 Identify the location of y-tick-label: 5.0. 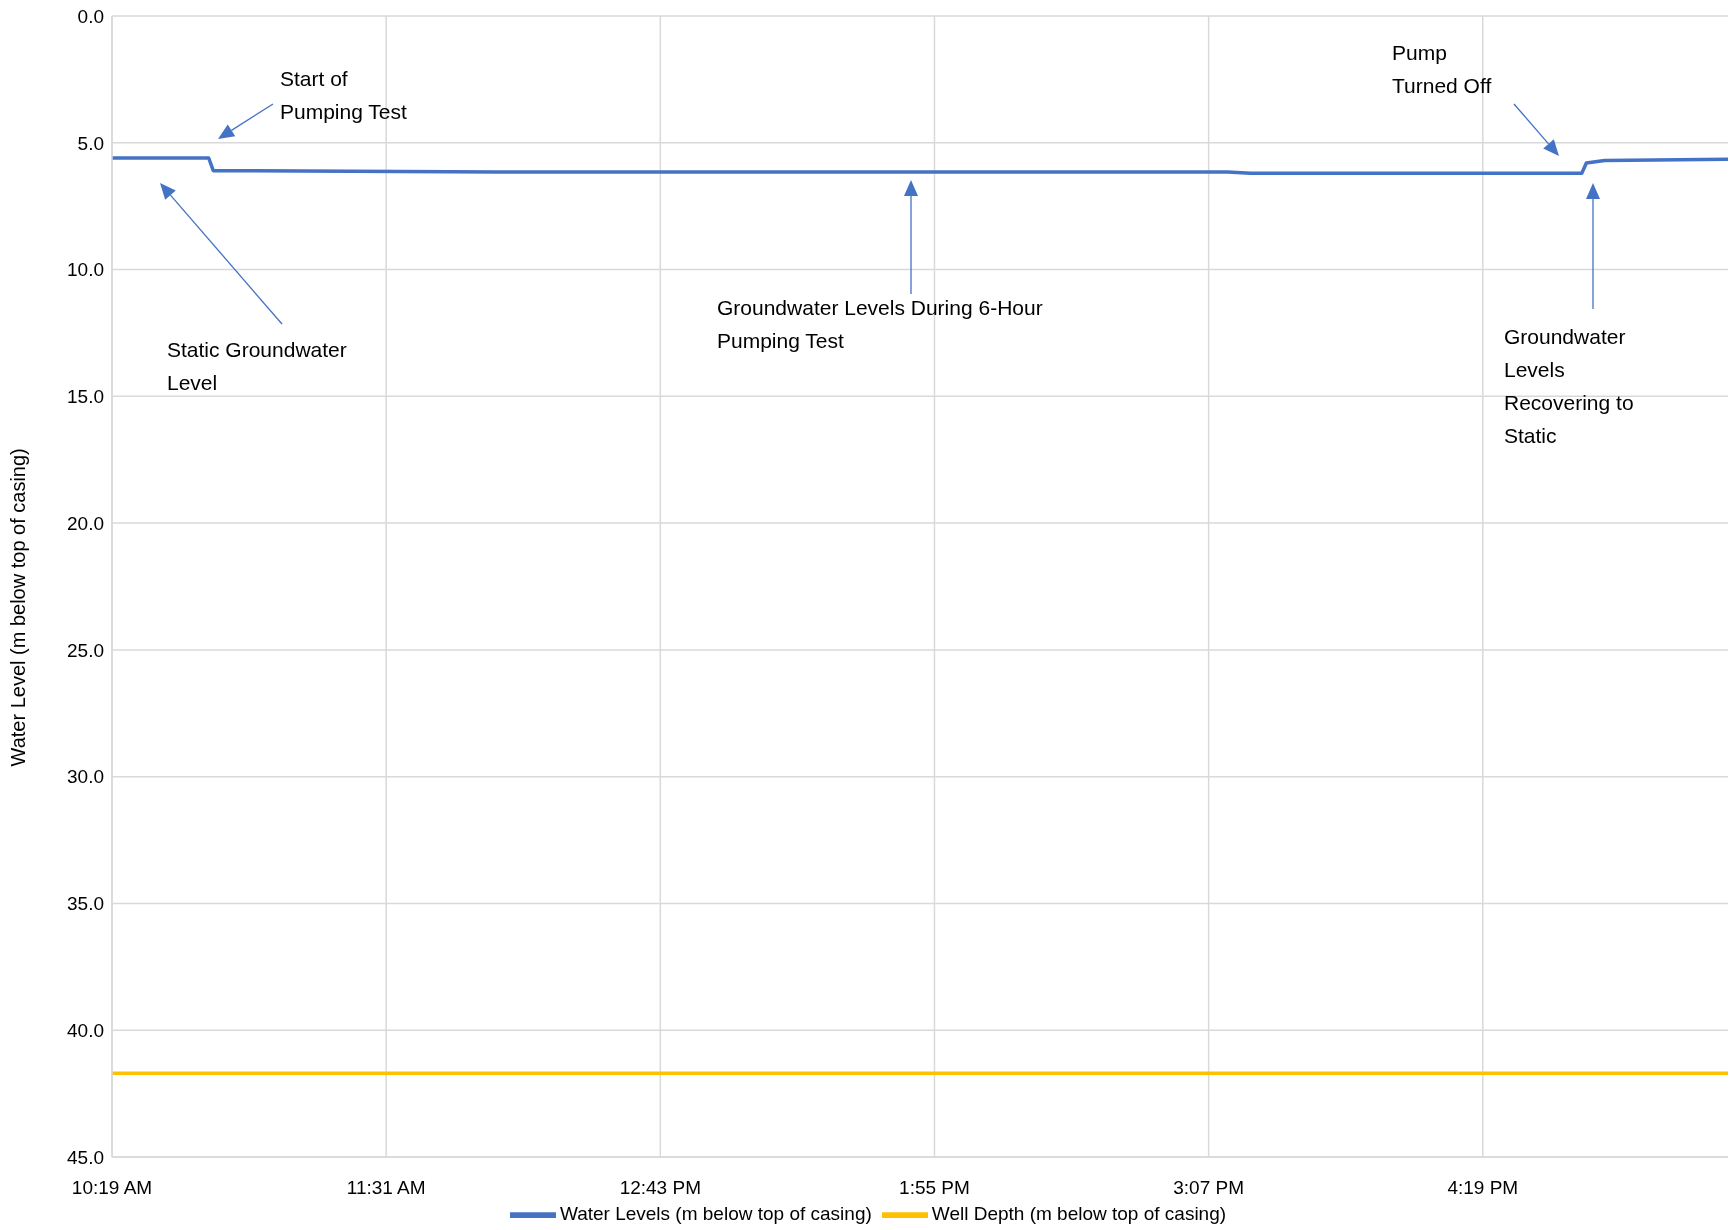
(90, 143).